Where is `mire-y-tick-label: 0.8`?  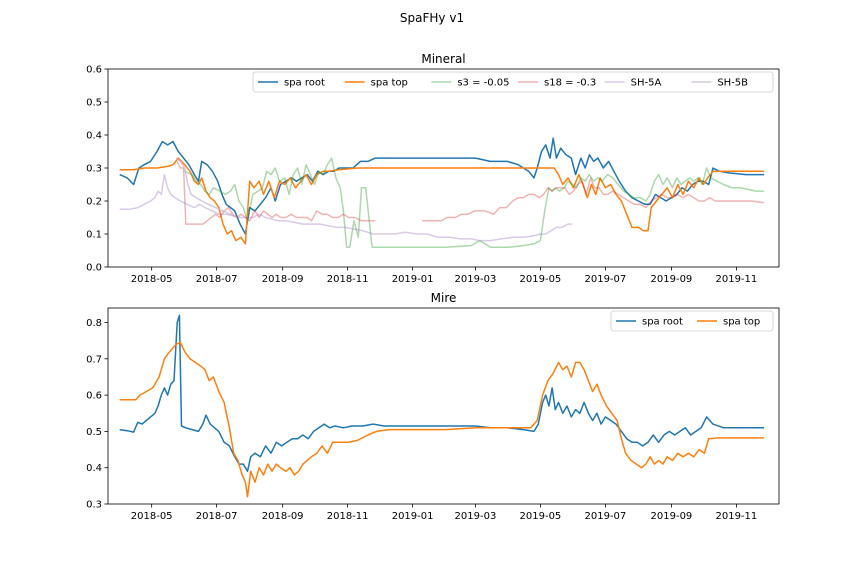 mire-y-tick-label: 0.8 is located at coordinates (94, 323).